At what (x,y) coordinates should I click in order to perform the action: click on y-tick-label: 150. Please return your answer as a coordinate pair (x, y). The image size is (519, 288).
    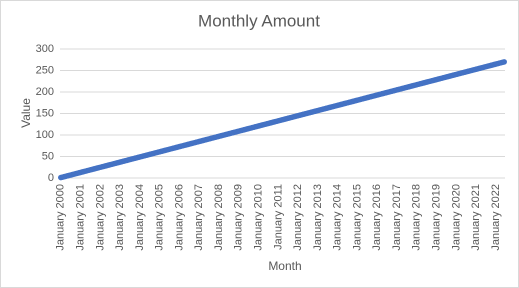
    Looking at the image, I should click on (45, 113).